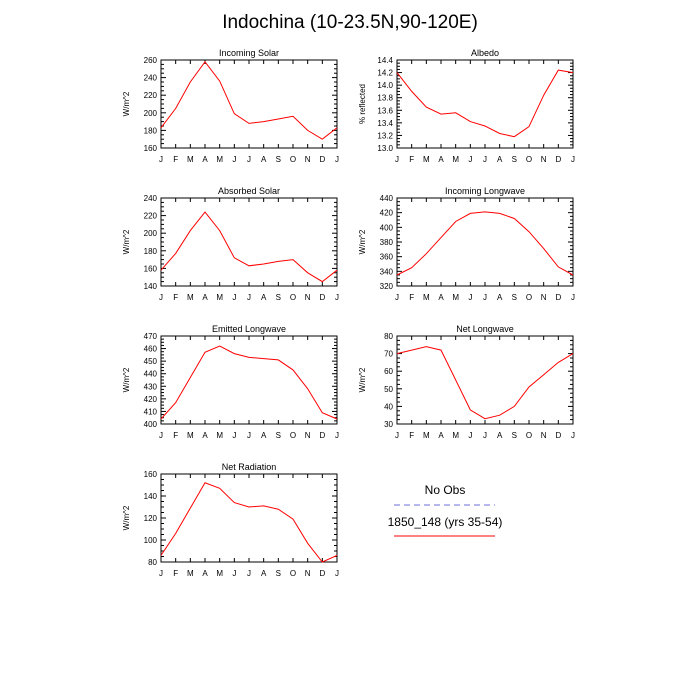  What do you see at coordinates (249, 104) in the screenshot?
I see `incoming-solar-frame` at bounding box center [249, 104].